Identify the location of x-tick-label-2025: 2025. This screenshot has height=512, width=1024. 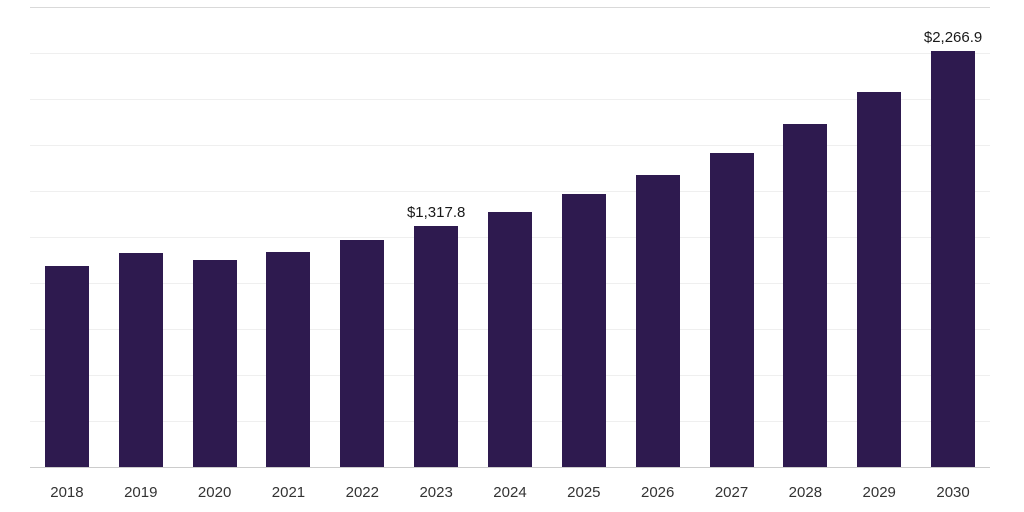
(584, 492).